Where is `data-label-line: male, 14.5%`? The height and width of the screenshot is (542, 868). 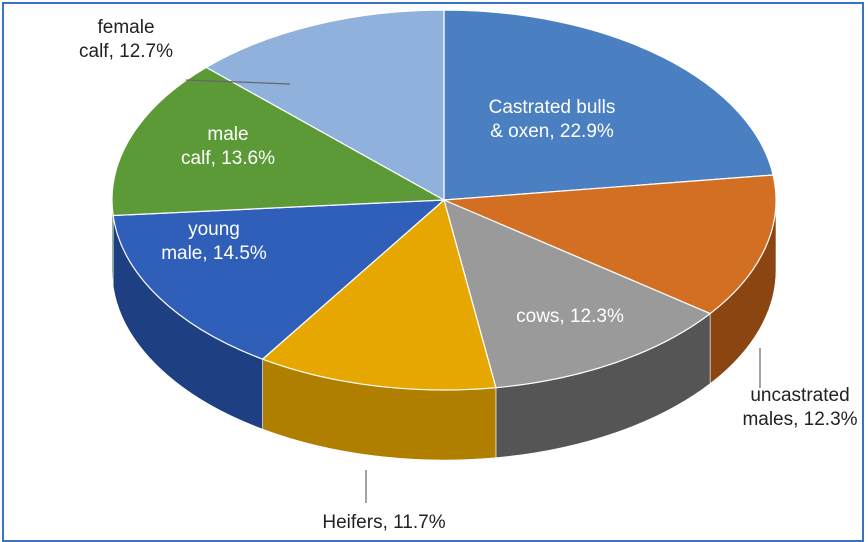 data-label-line: male, 14.5% is located at coordinates (214, 253).